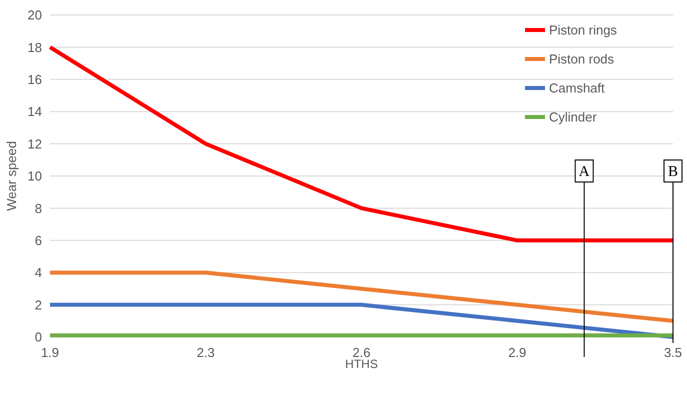 Image resolution: width=687 pixels, height=394 pixels. What do you see at coordinates (35, 112) in the screenshot?
I see `y-tick-label: 14` at bounding box center [35, 112].